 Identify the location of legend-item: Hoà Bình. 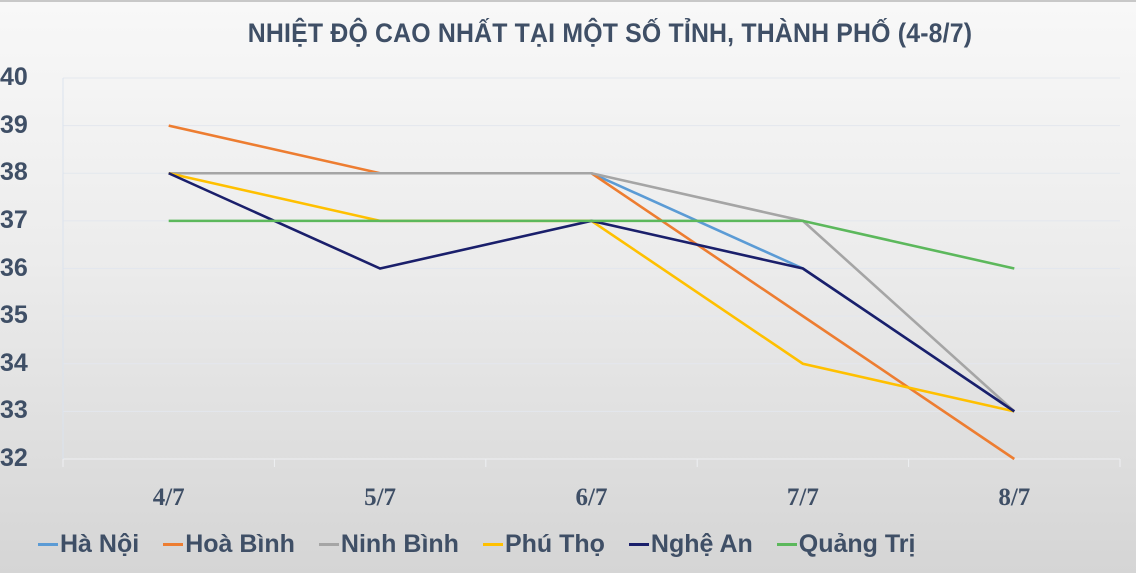
(229, 544).